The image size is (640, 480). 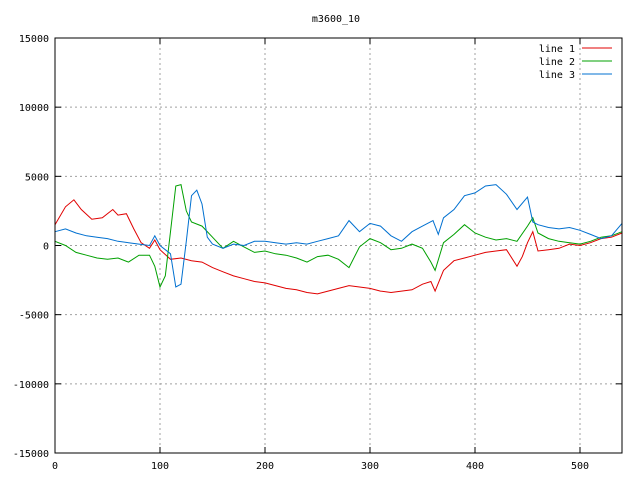 I want to click on y-tick-label: 5000, so click(x=37, y=177).